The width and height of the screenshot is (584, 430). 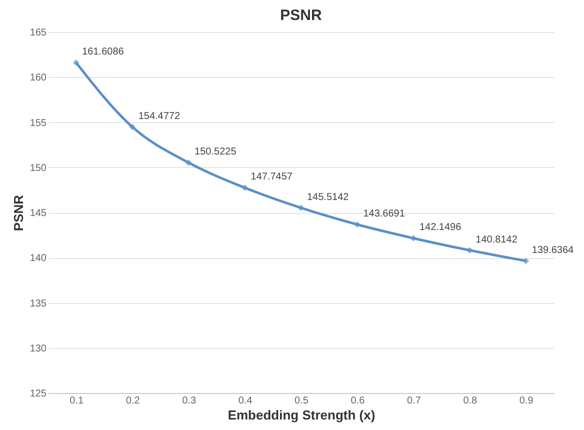 What do you see at coordinates (38, 78) in the screenshot?
I see `y-tick-label: 160` at bounding box center [38, 78].